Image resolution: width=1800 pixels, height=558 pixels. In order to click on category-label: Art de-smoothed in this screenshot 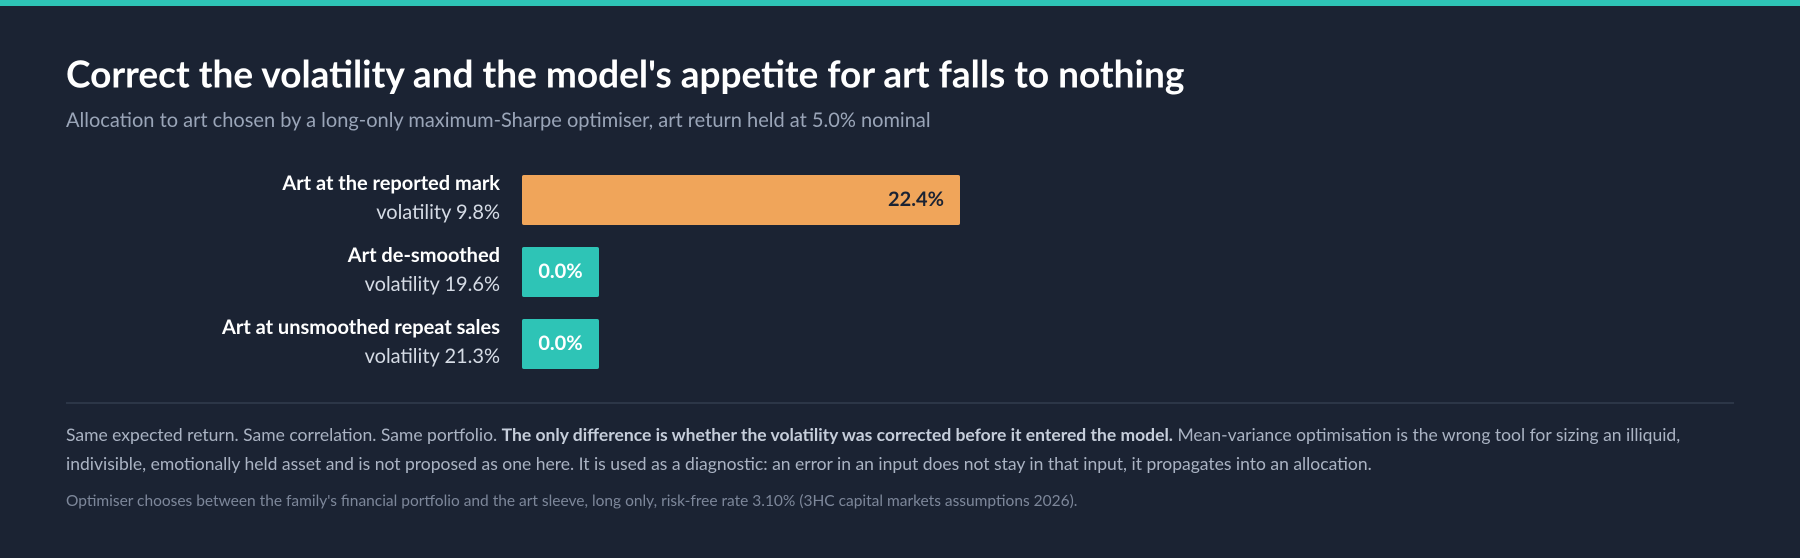, I will do `click(423, 255)`.